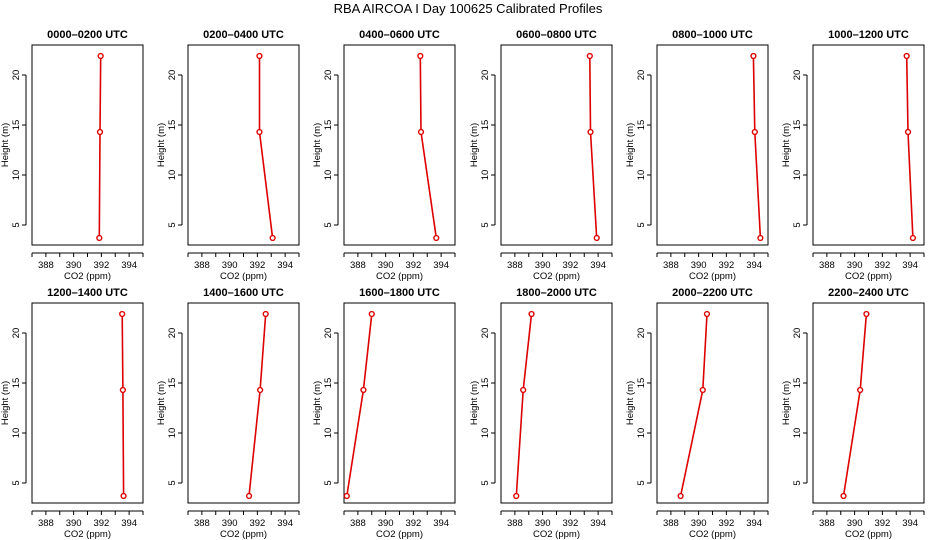 The height and width of the screenshot is (540, 936). Describe the element at coordinates (712, 35) in the screenshot. I see `panel-title: 0800–1000 UTC` at that location.